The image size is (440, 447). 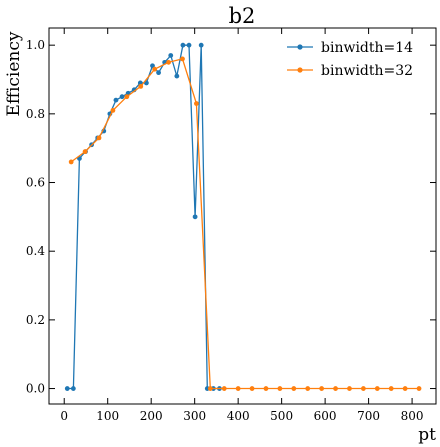 What do you see at coordinates (367, 71) in the screenshot?
I see `legend-label-binwidth-32: binwidth=32` at bounding box center [367, 71].